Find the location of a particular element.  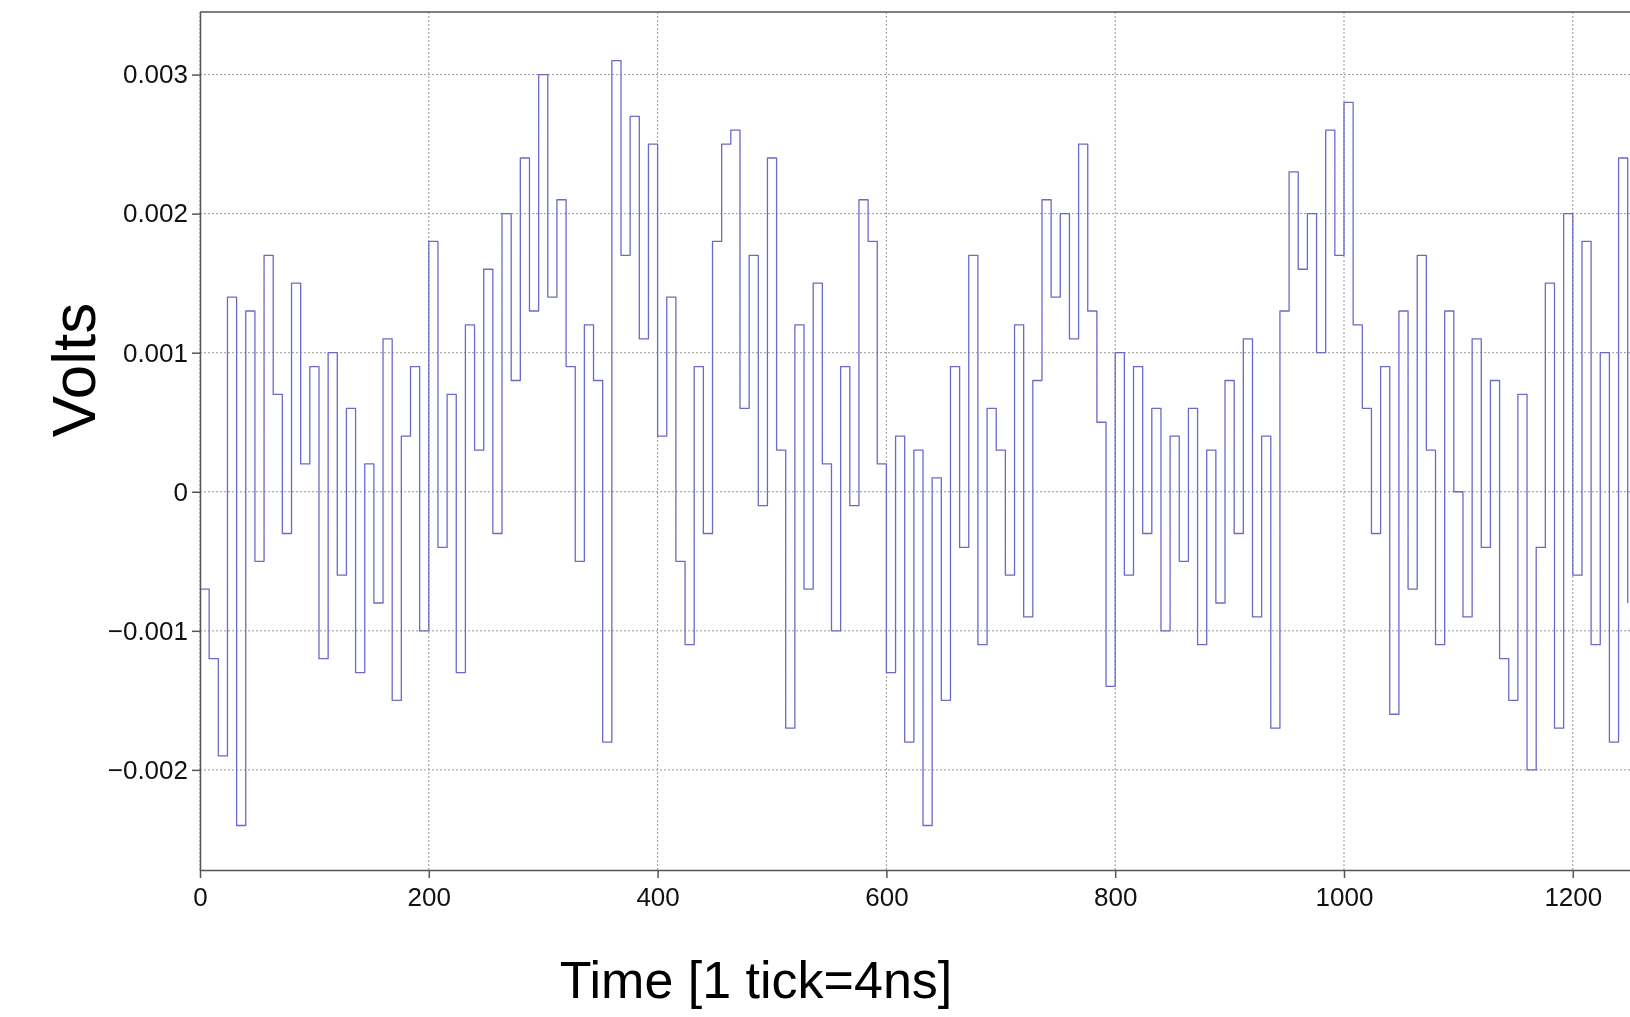

y-tick-label: 0.002 is located at coordinates (155, 213).